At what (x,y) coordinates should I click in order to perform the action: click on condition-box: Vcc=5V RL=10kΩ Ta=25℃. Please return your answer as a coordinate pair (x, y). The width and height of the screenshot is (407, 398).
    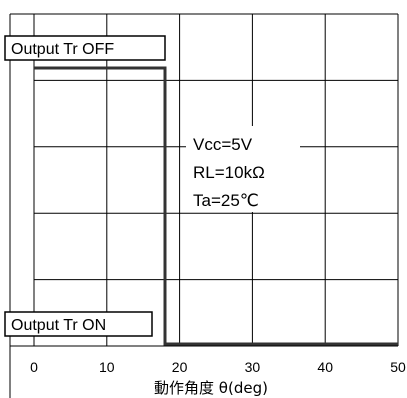
    Looking at the image, I should click on (243, 169).